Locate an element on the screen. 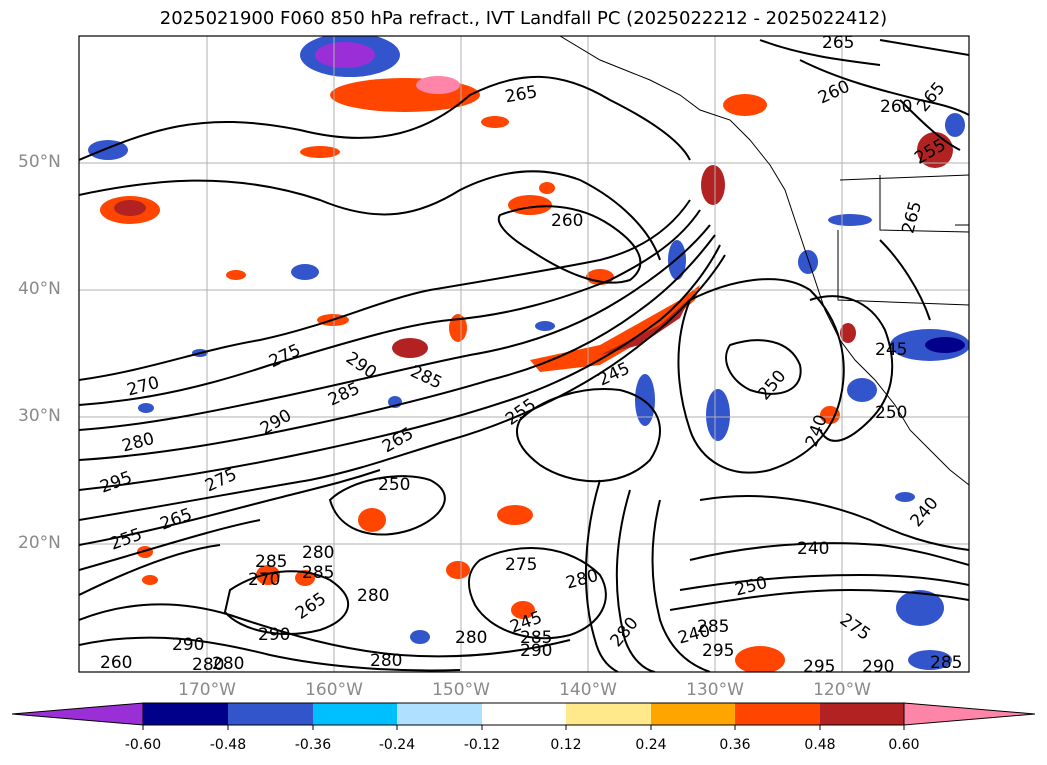 This screenshot has height=765, width=1047. colorbar-tick-label: 0.48 is located at coordinates (820, 745).